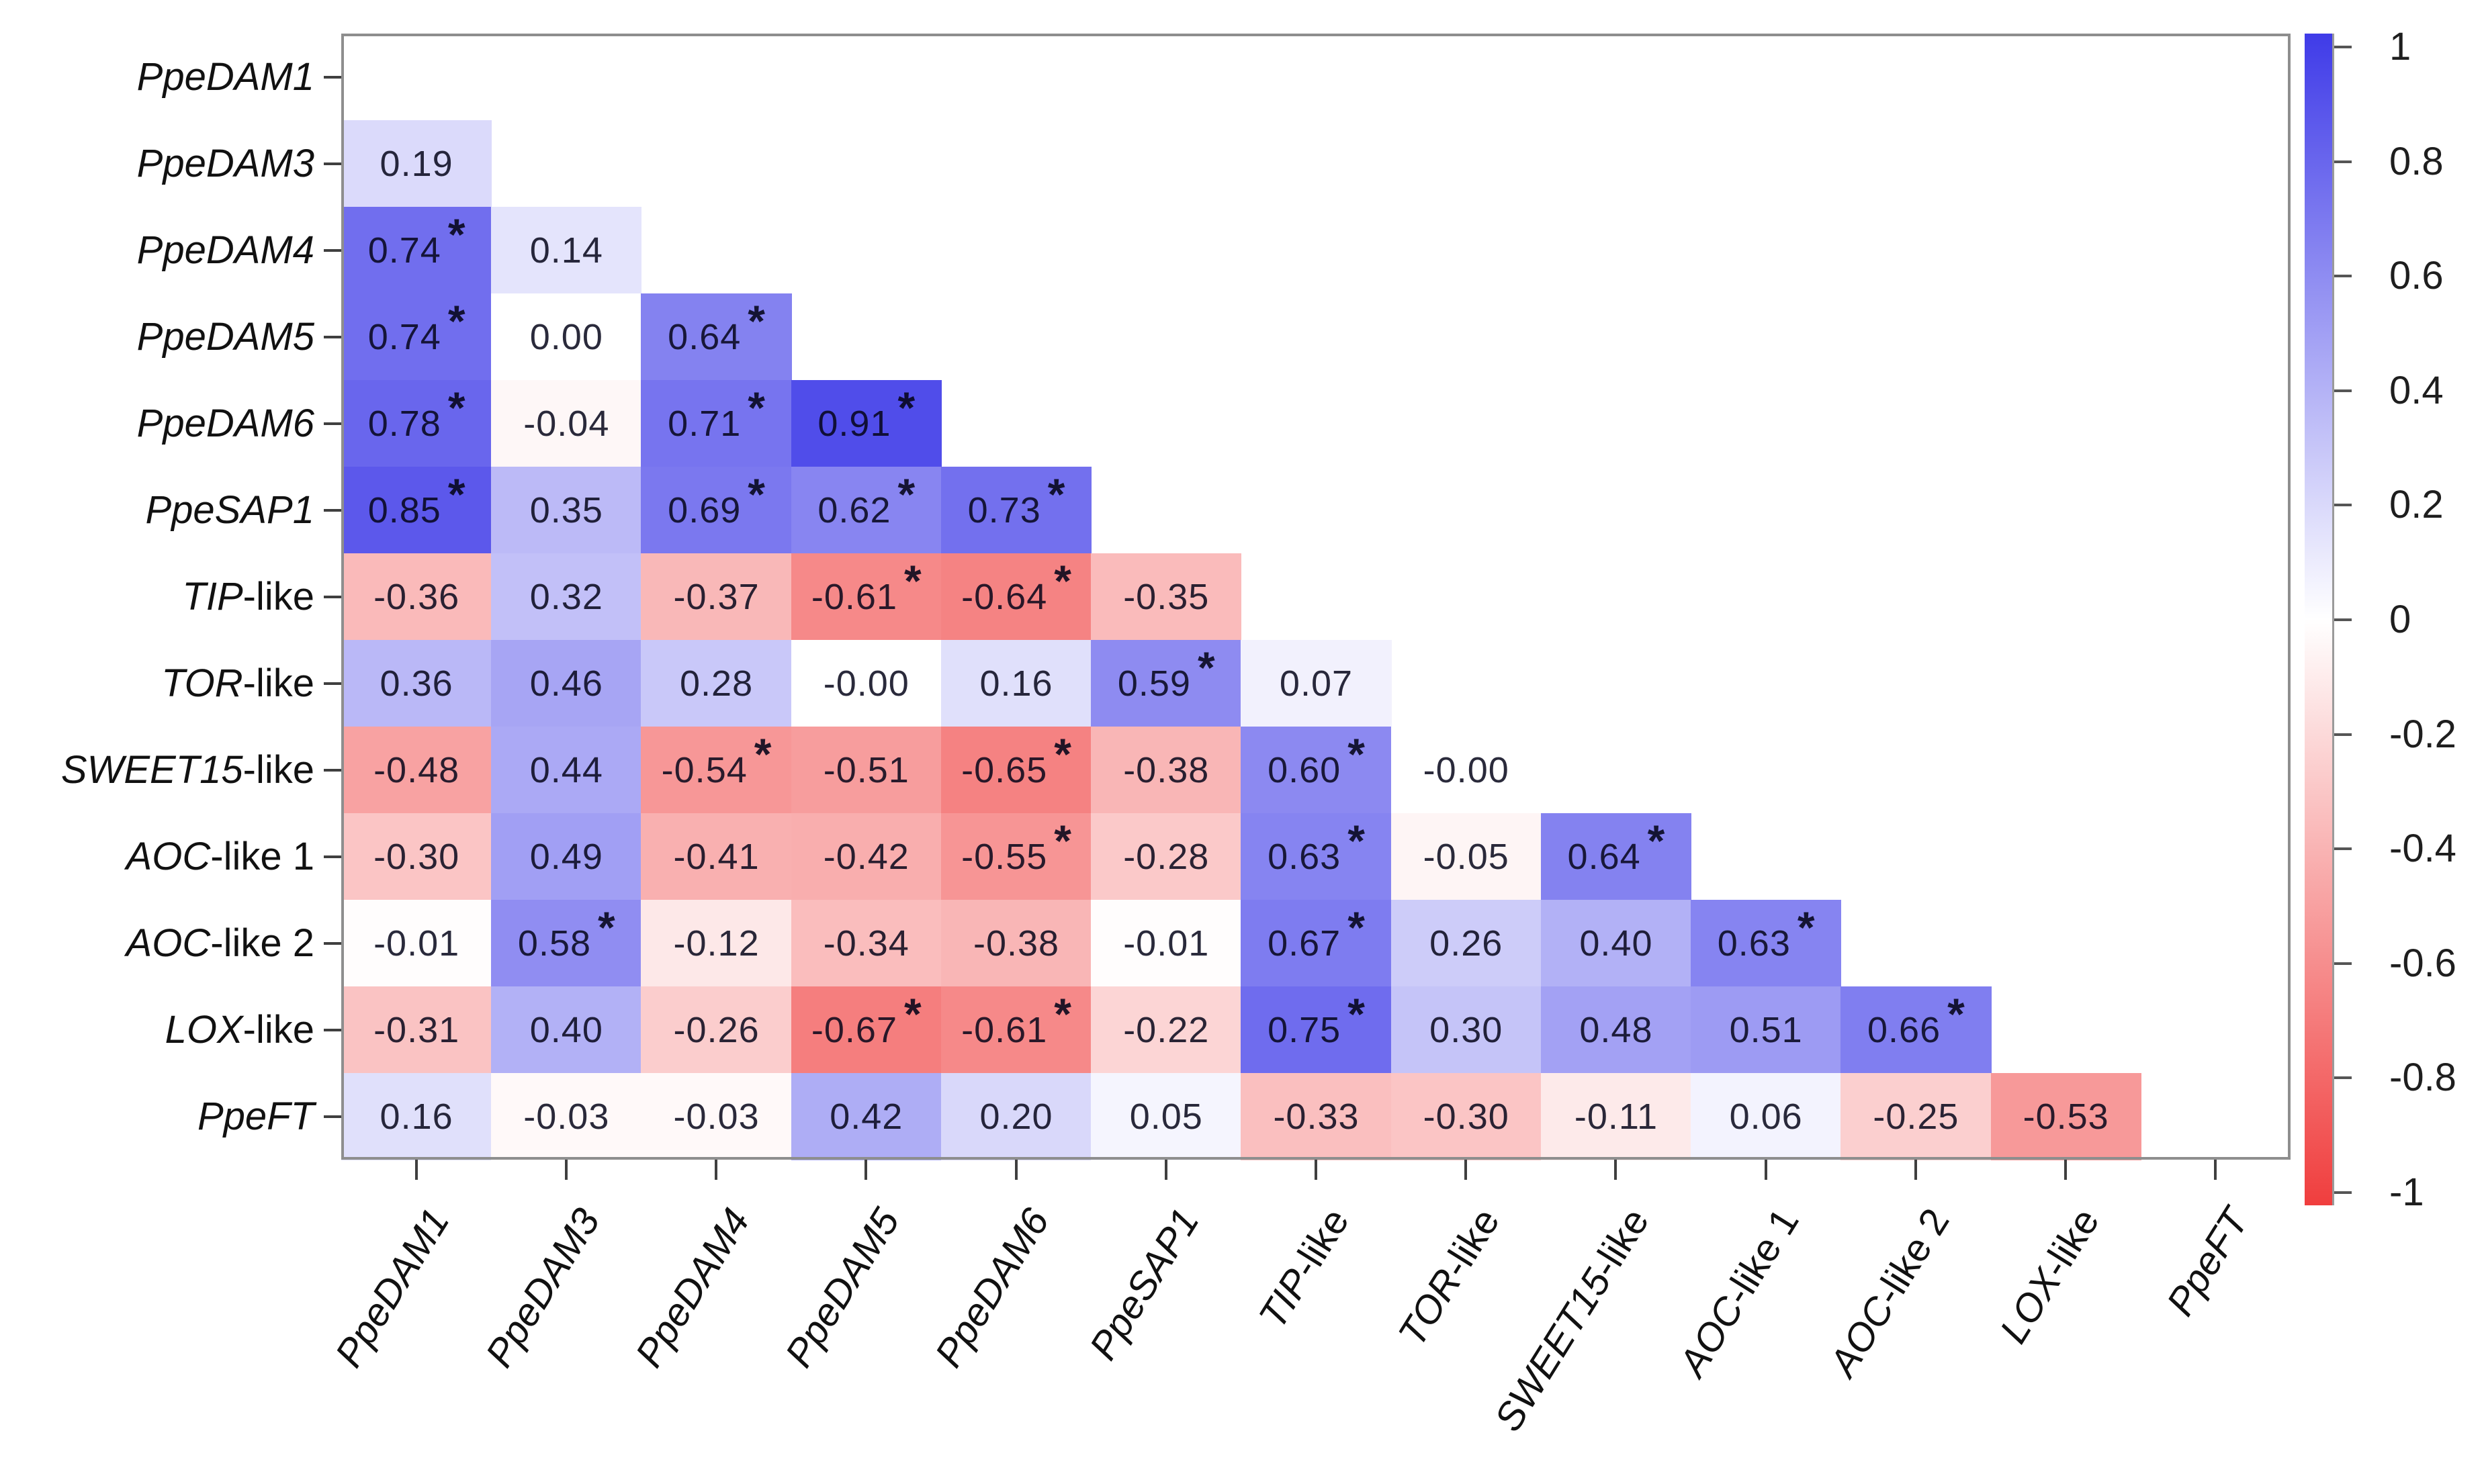 This screenshot has height=1484, width=2484. I want to click on row-label: TIP-like, so click(248, 597).